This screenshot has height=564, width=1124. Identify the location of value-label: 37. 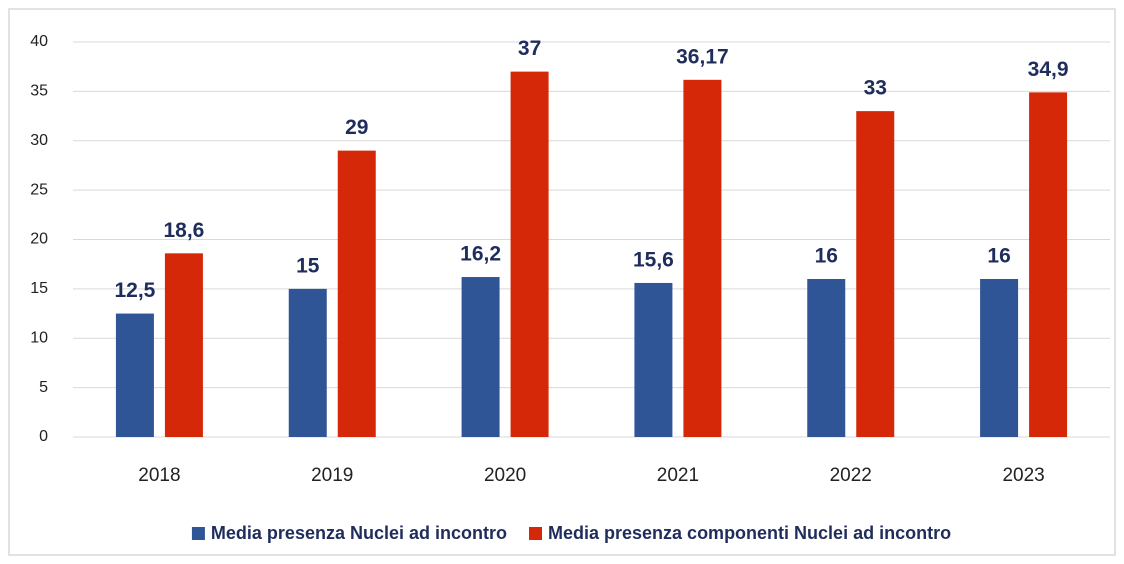
(529, 48).